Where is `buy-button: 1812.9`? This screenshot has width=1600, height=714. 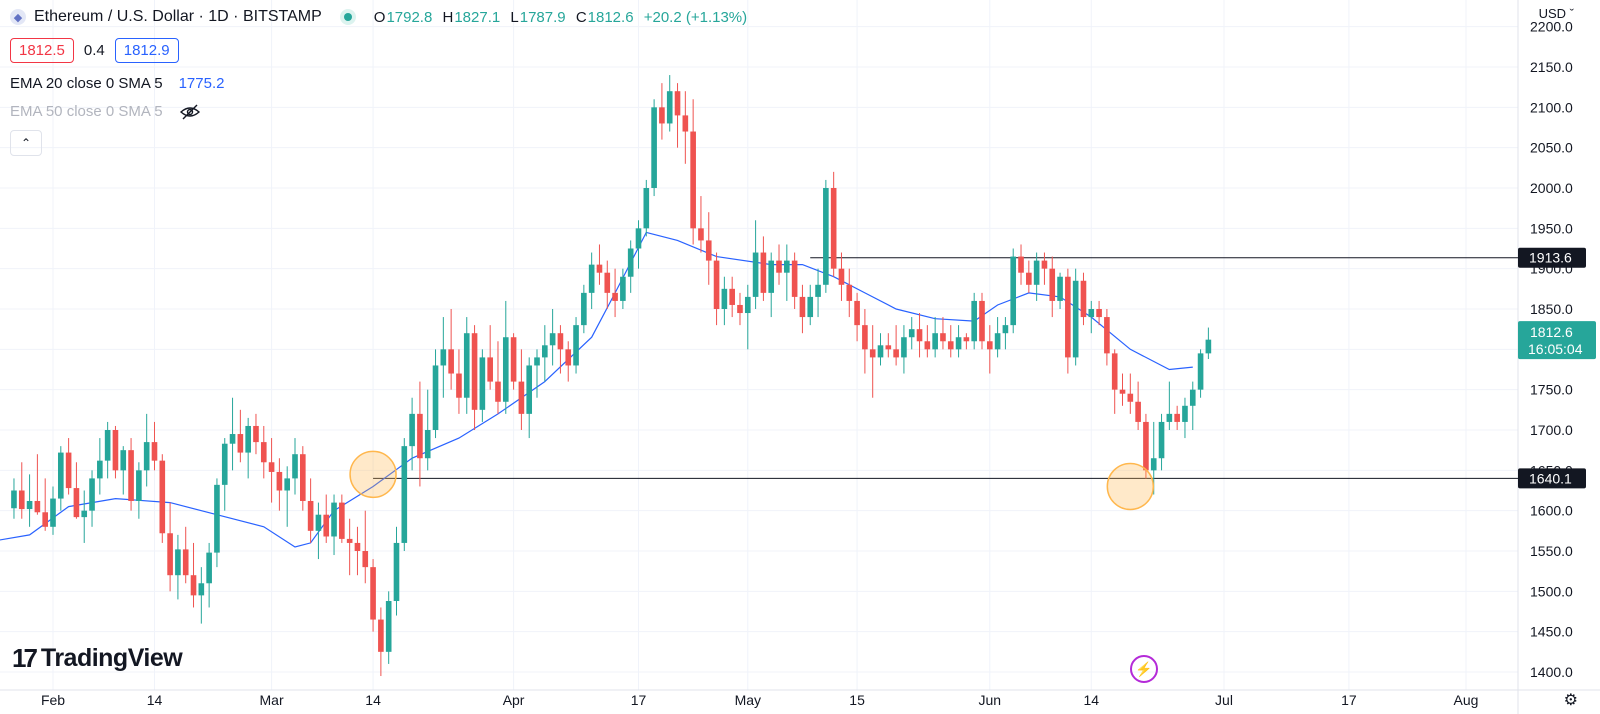 buy-button: 1812.9 is located at coordinates (146, 50).